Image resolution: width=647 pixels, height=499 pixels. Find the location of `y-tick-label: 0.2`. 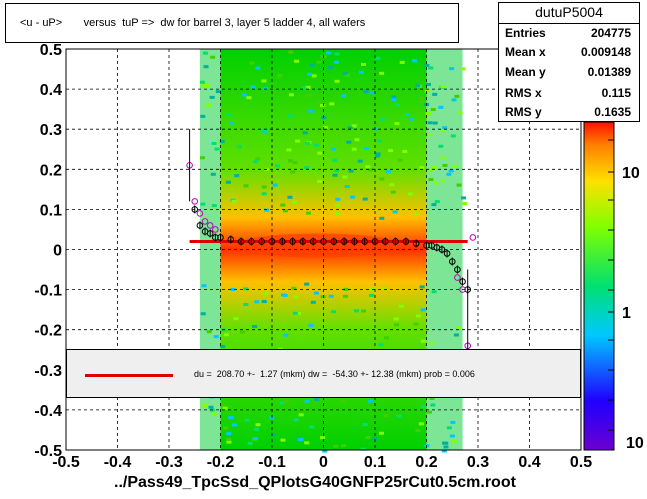

y-tick-label: 0.2 is located at coordinates (51, 170).